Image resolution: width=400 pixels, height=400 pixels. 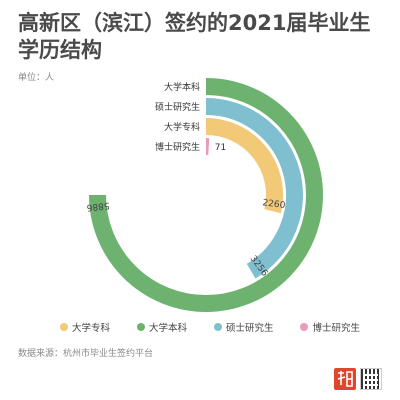 What do you see at coordinates (194, 36) in the screenshot?
I see `chart-title: 高新区（滨江）签约的2021届毕业生学历结构` at bounding box center [194, 36].